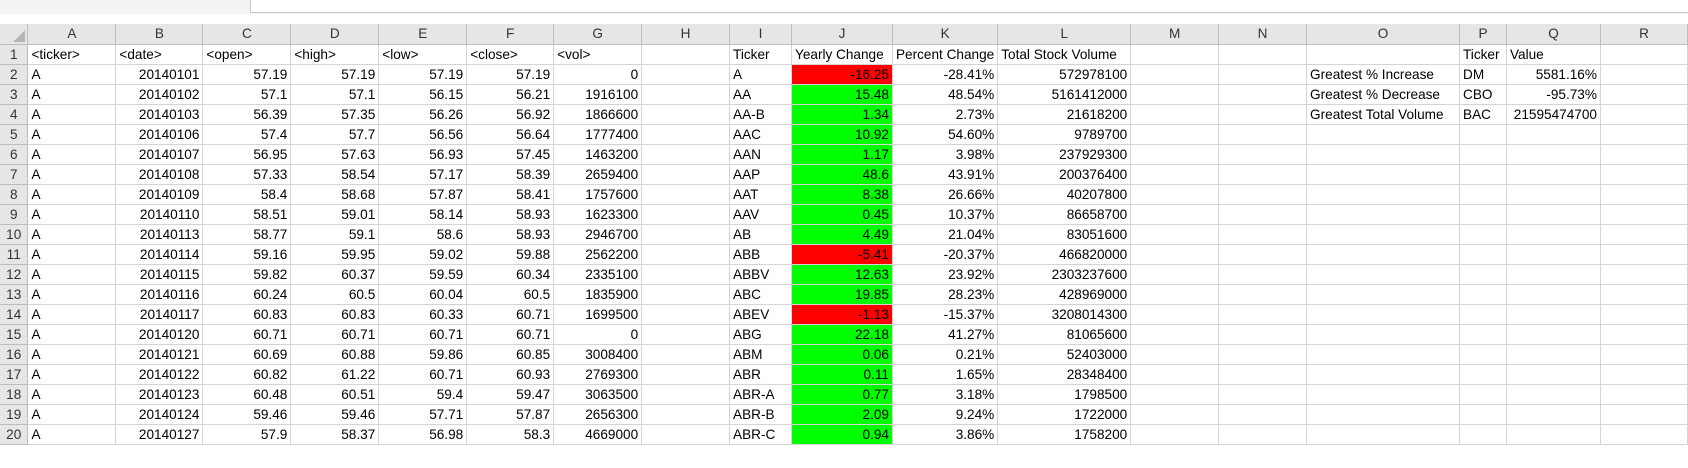 This screenshot has width=1688, height=468. Describe the element at coordinates (1175, 314) in the screenshot. I see `cell-m14` at that location.